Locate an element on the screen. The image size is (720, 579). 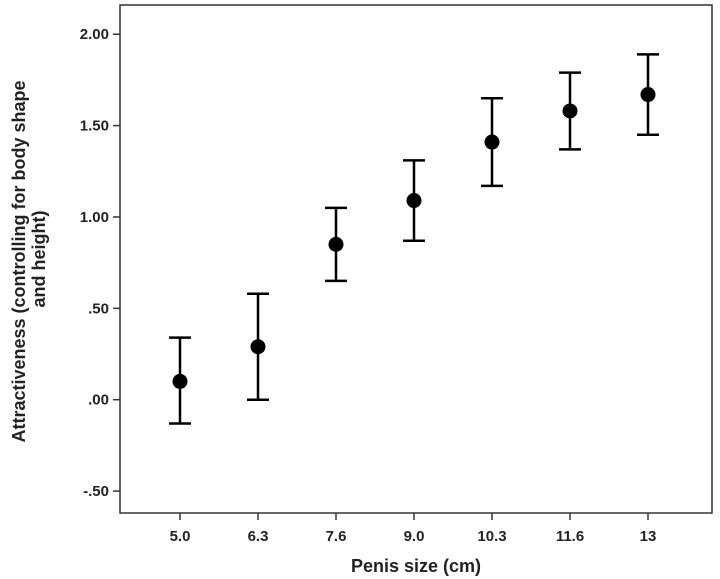
y-tick-label: 2.00 is located at coordinates (94, 34).